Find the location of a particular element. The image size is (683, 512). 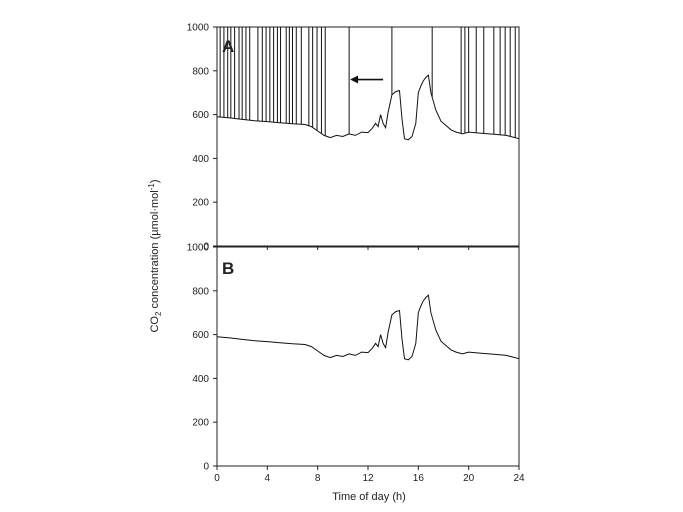

panel-a-label: A is located at coordinates (228, 46).